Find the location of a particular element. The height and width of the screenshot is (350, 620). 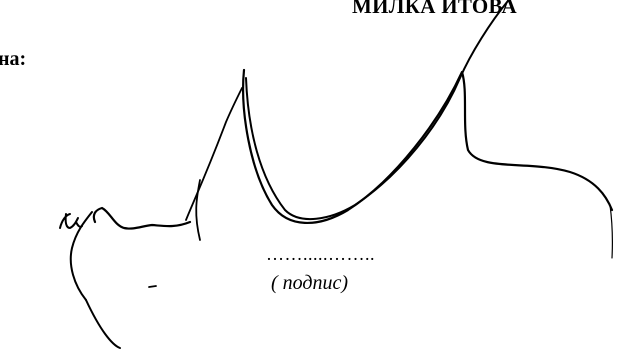

signature-caption: ( подпис) is located at coordinates (310, 283).